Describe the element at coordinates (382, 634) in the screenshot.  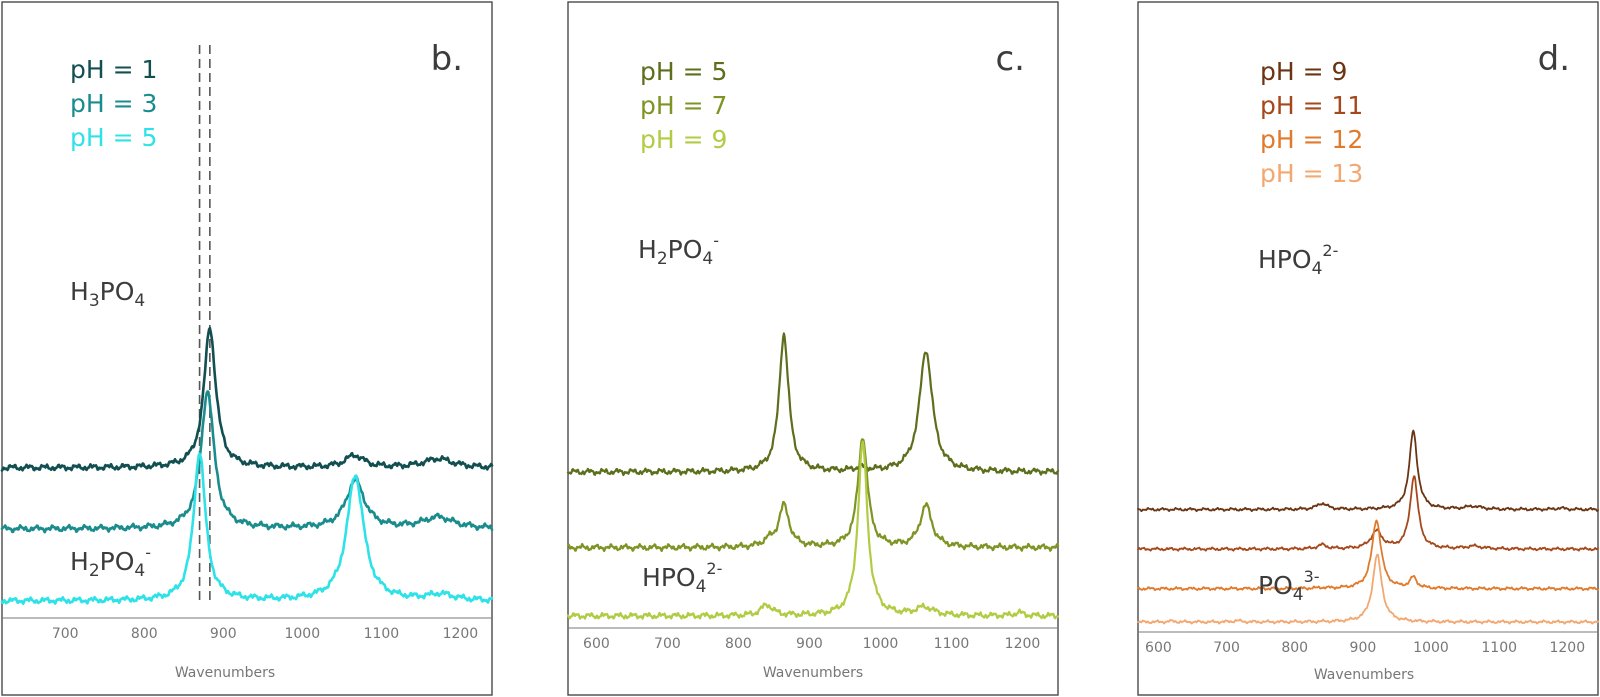
I see `panel-b-tick-1100: 1100` at that location.